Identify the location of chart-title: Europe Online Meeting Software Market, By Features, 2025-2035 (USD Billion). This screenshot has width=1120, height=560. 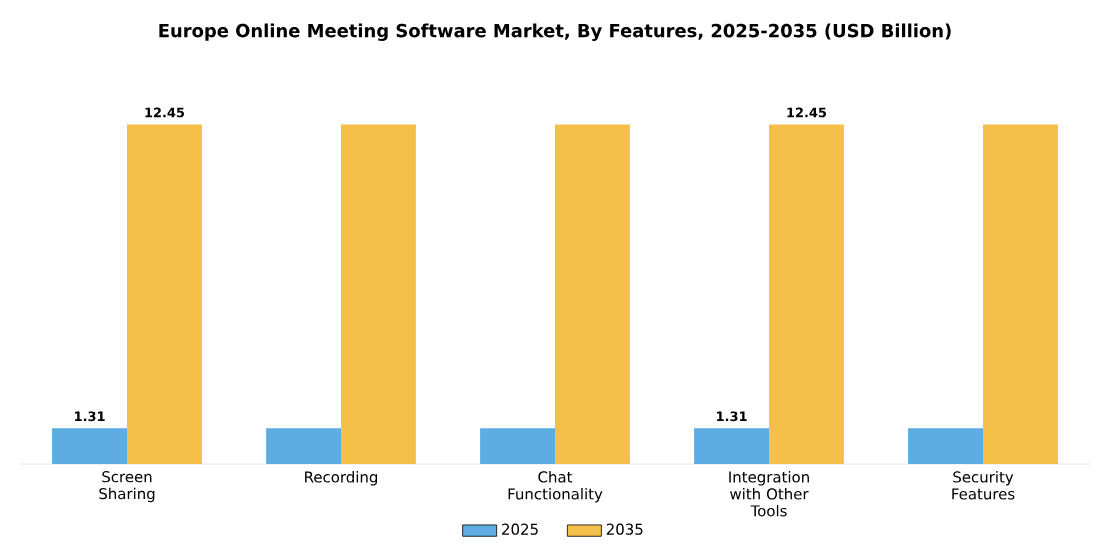
(555, 32).